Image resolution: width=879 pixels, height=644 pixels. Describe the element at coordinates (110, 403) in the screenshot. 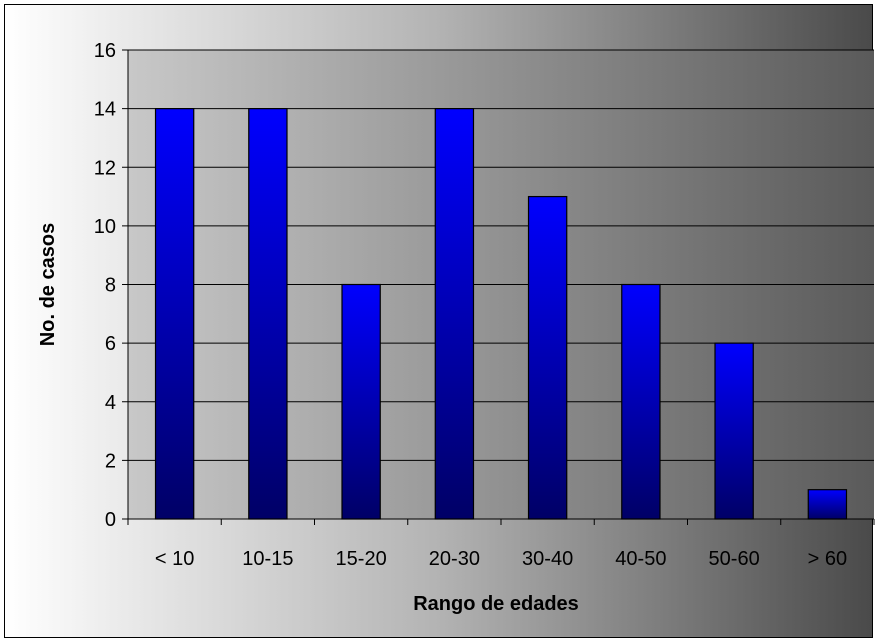

I see `y-tick-label: 4` at that location.